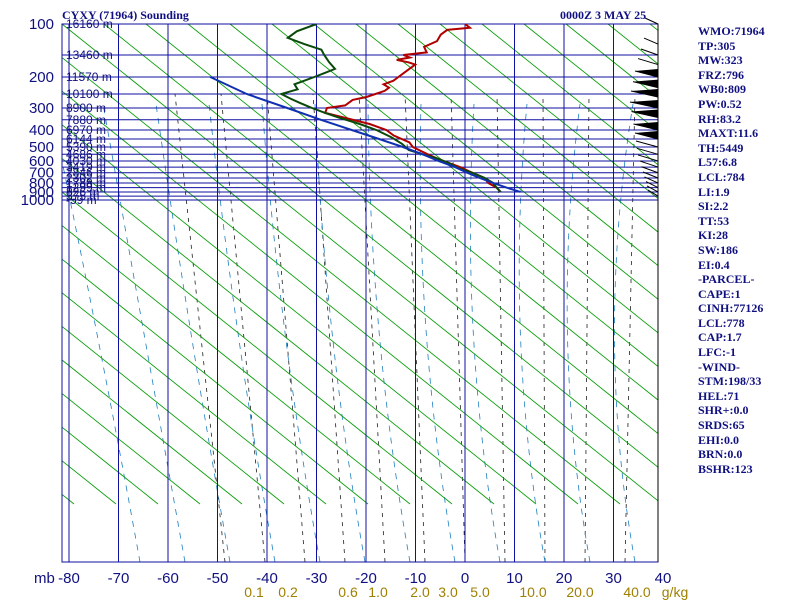  I want to click on height-label: 2846 m, so click(86, 173).